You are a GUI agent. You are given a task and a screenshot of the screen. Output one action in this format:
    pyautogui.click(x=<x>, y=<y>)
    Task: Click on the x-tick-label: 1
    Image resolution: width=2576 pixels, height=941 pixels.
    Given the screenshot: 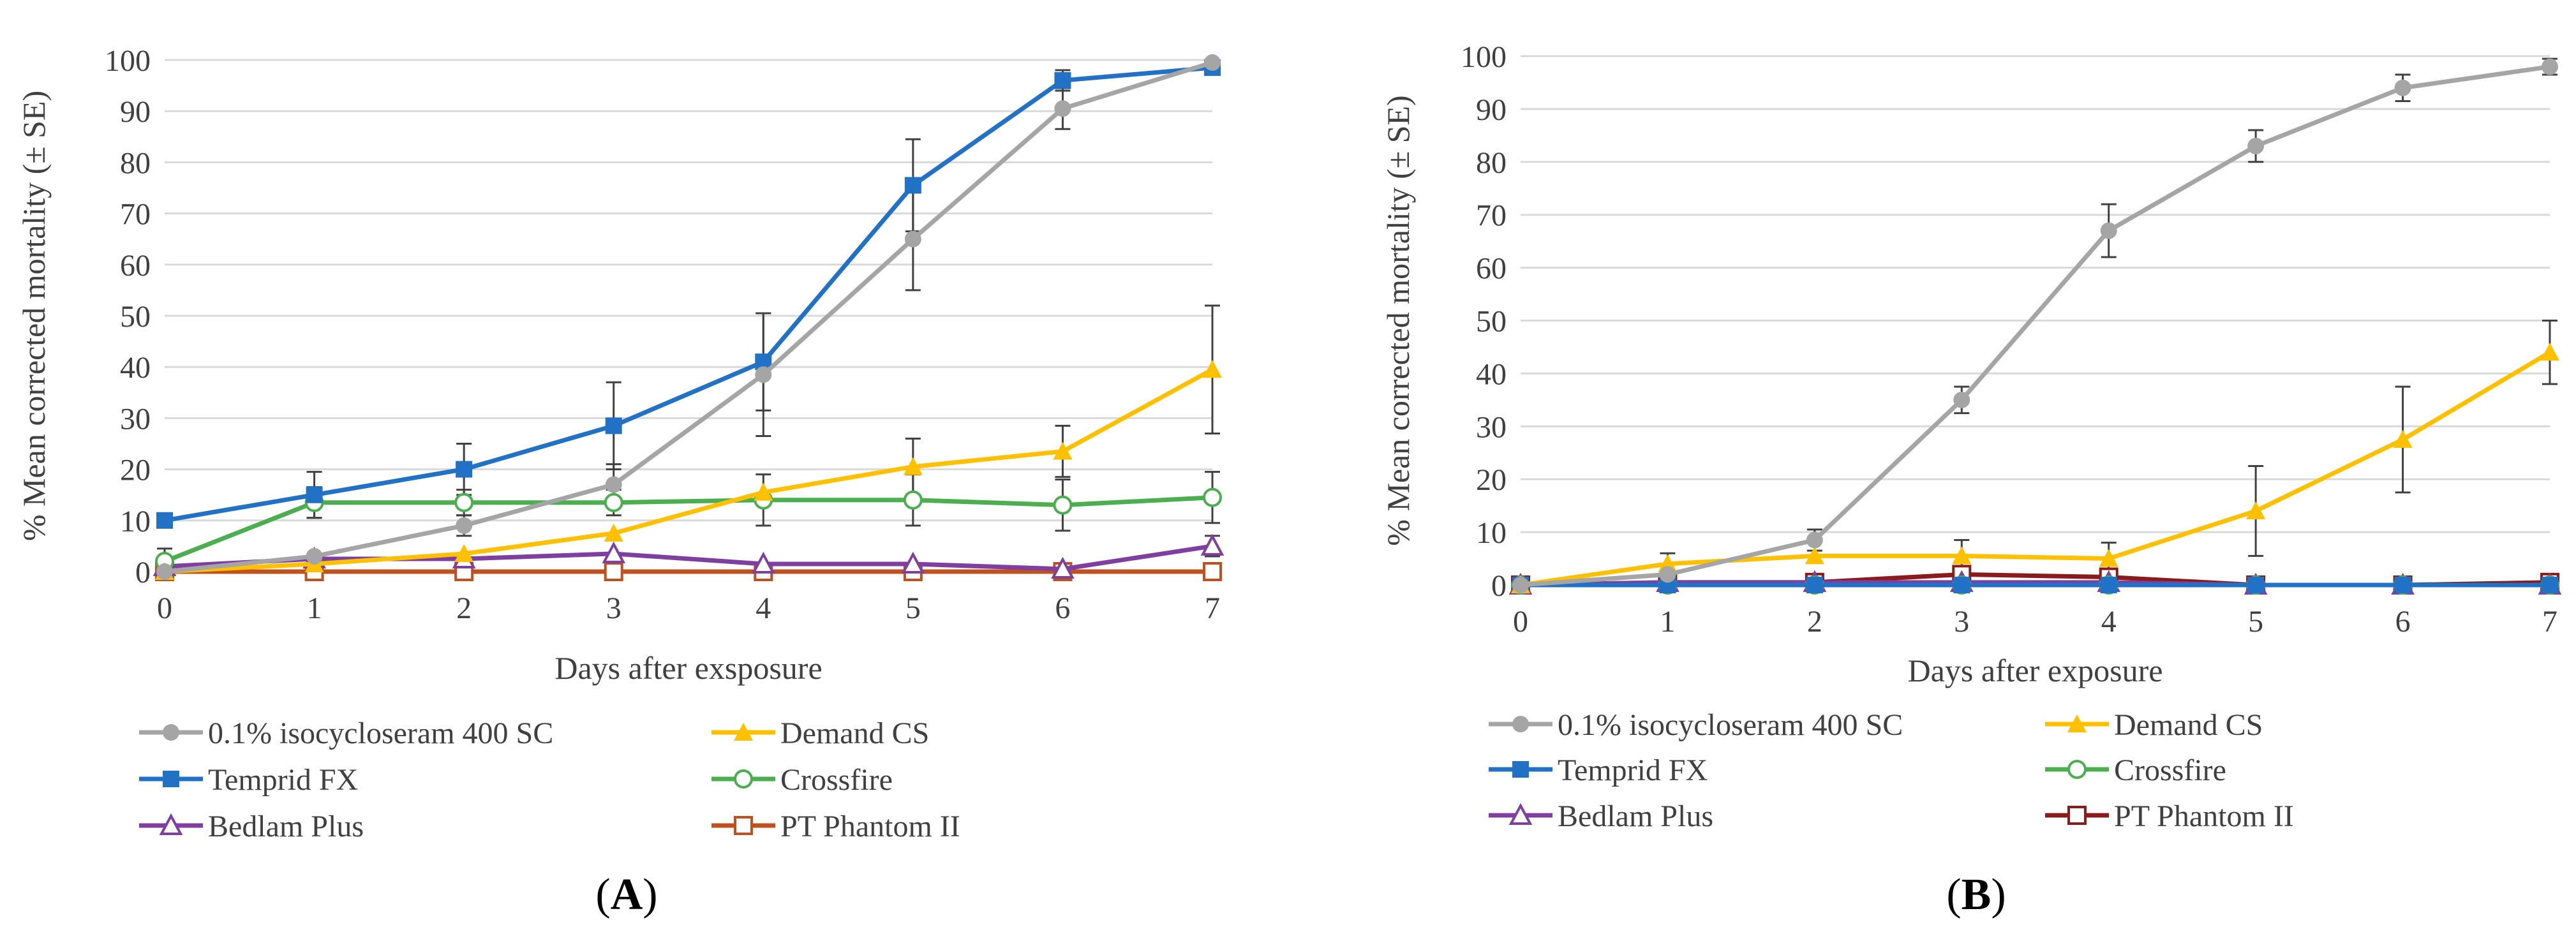 What is the action you would take?
    pyautogui.click(x=1667, y=622)
    